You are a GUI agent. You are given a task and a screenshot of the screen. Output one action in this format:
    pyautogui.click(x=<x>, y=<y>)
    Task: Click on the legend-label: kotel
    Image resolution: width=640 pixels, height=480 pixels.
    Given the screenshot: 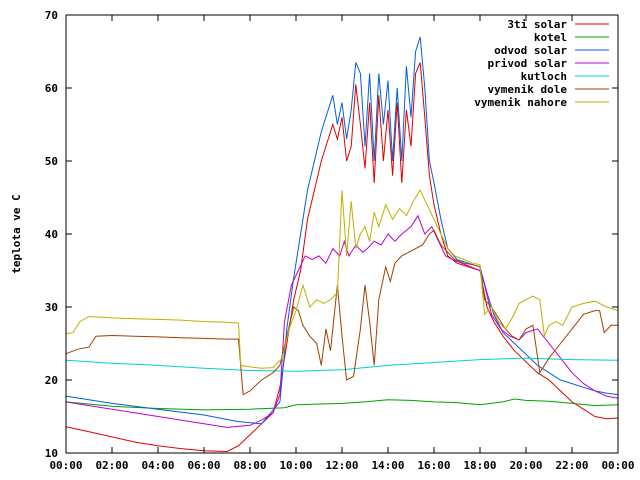 What is the action you would take?
    pyautogui.click(x=550, y=37)
    